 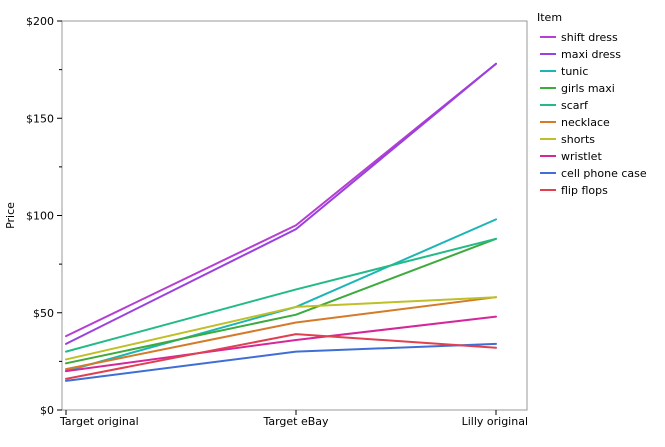 I want to click on legend-item: maxi dress, so click(x=580, y=54).